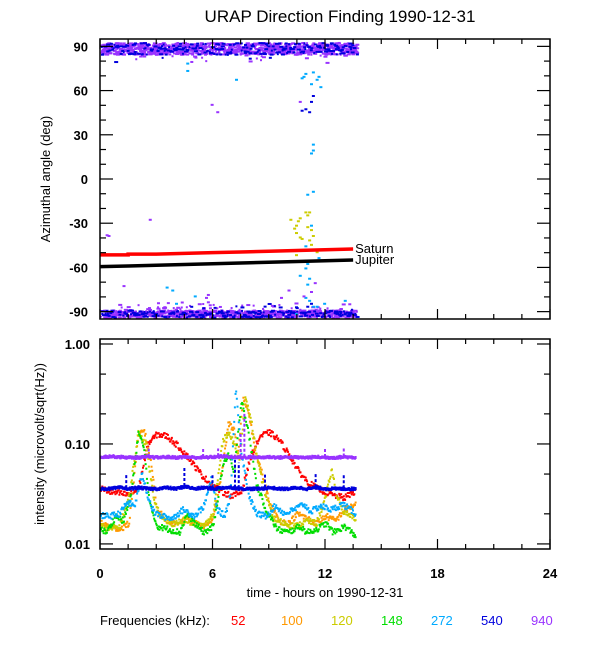 The width and height of the screenshot is (600, 650). What do you see at coordinates (374, 248) in the screenshot?
I see `saturn-annotation: Saturn` at bounding box center [374, 248].